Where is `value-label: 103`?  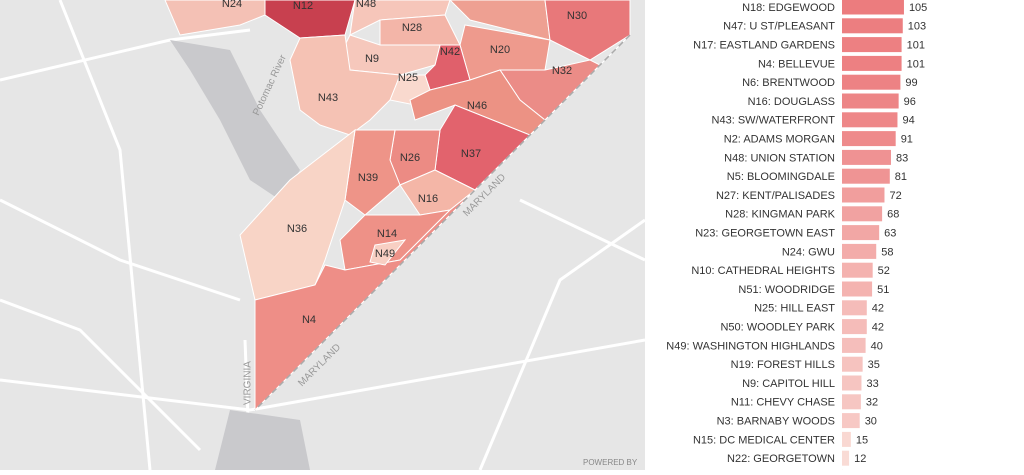 value-label: 103 is located at coordinates (917, 27).